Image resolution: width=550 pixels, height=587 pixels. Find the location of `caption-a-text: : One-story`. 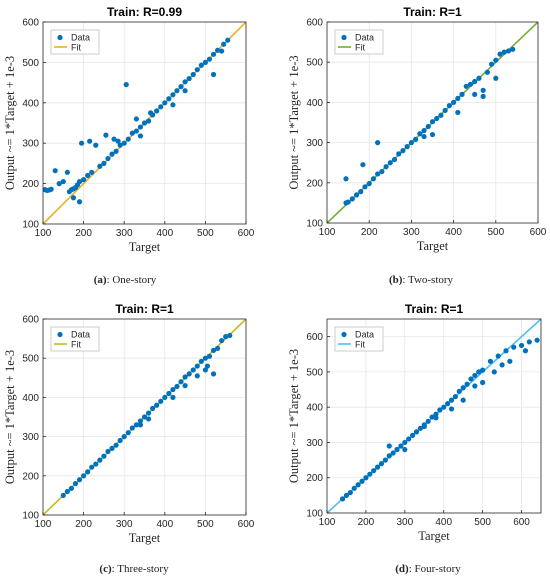

caption-a-text: : One-story is located at coordinates (131, 280).